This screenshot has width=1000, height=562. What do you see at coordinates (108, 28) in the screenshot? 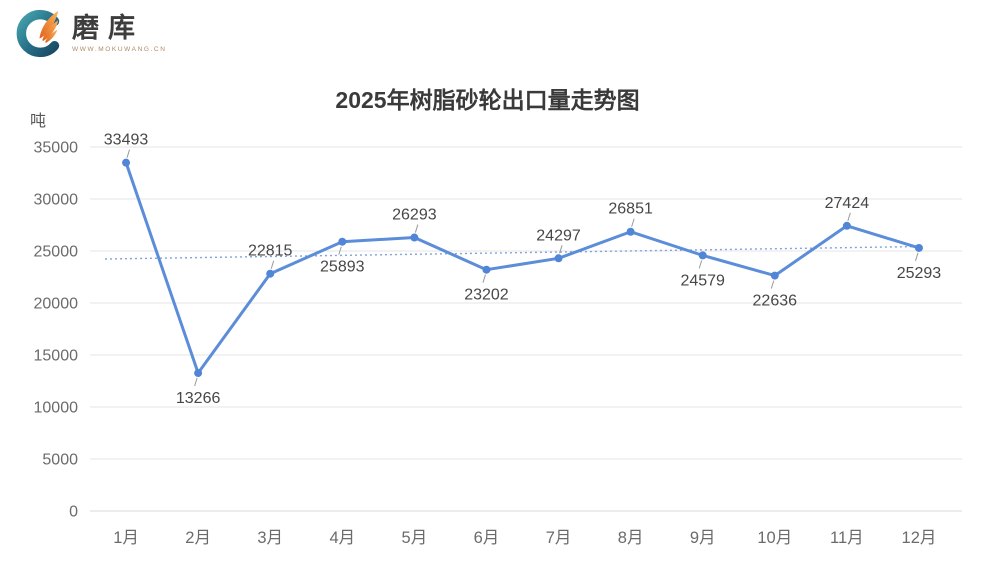
I see `logo-brand-text: 磨库` at bounding box center [108, 28].